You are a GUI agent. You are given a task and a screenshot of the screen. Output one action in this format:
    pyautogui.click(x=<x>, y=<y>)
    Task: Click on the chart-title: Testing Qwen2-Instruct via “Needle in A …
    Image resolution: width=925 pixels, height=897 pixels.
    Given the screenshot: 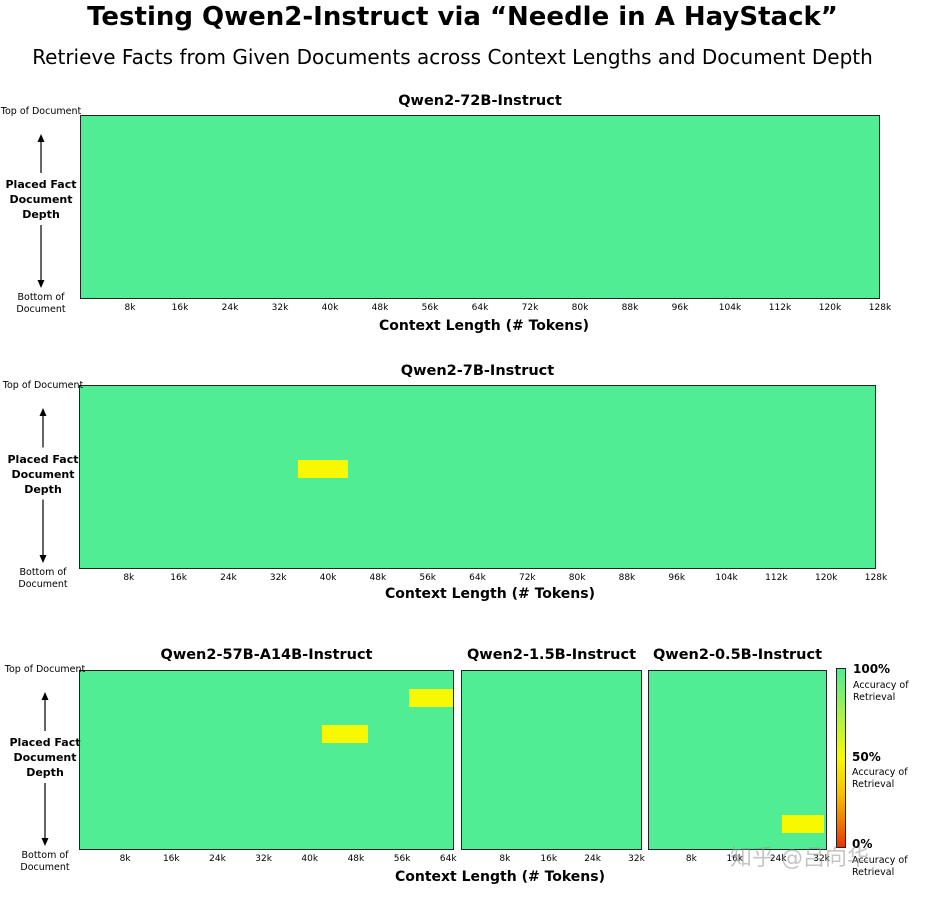 What is the action you would take?
    pyautogui.click(x=462, y=17)
    